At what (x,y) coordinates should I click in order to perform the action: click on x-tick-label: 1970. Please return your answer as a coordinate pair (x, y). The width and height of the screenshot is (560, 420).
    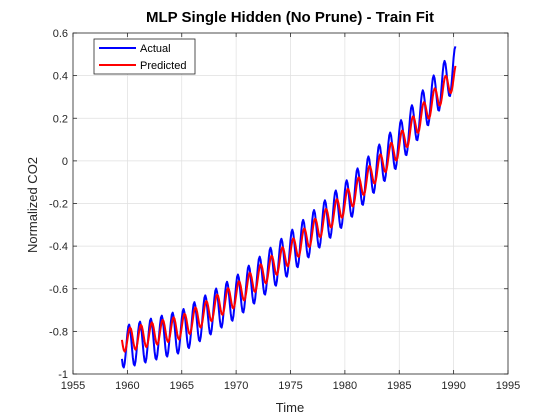
    Looking at the image, I should click on (236, 386).